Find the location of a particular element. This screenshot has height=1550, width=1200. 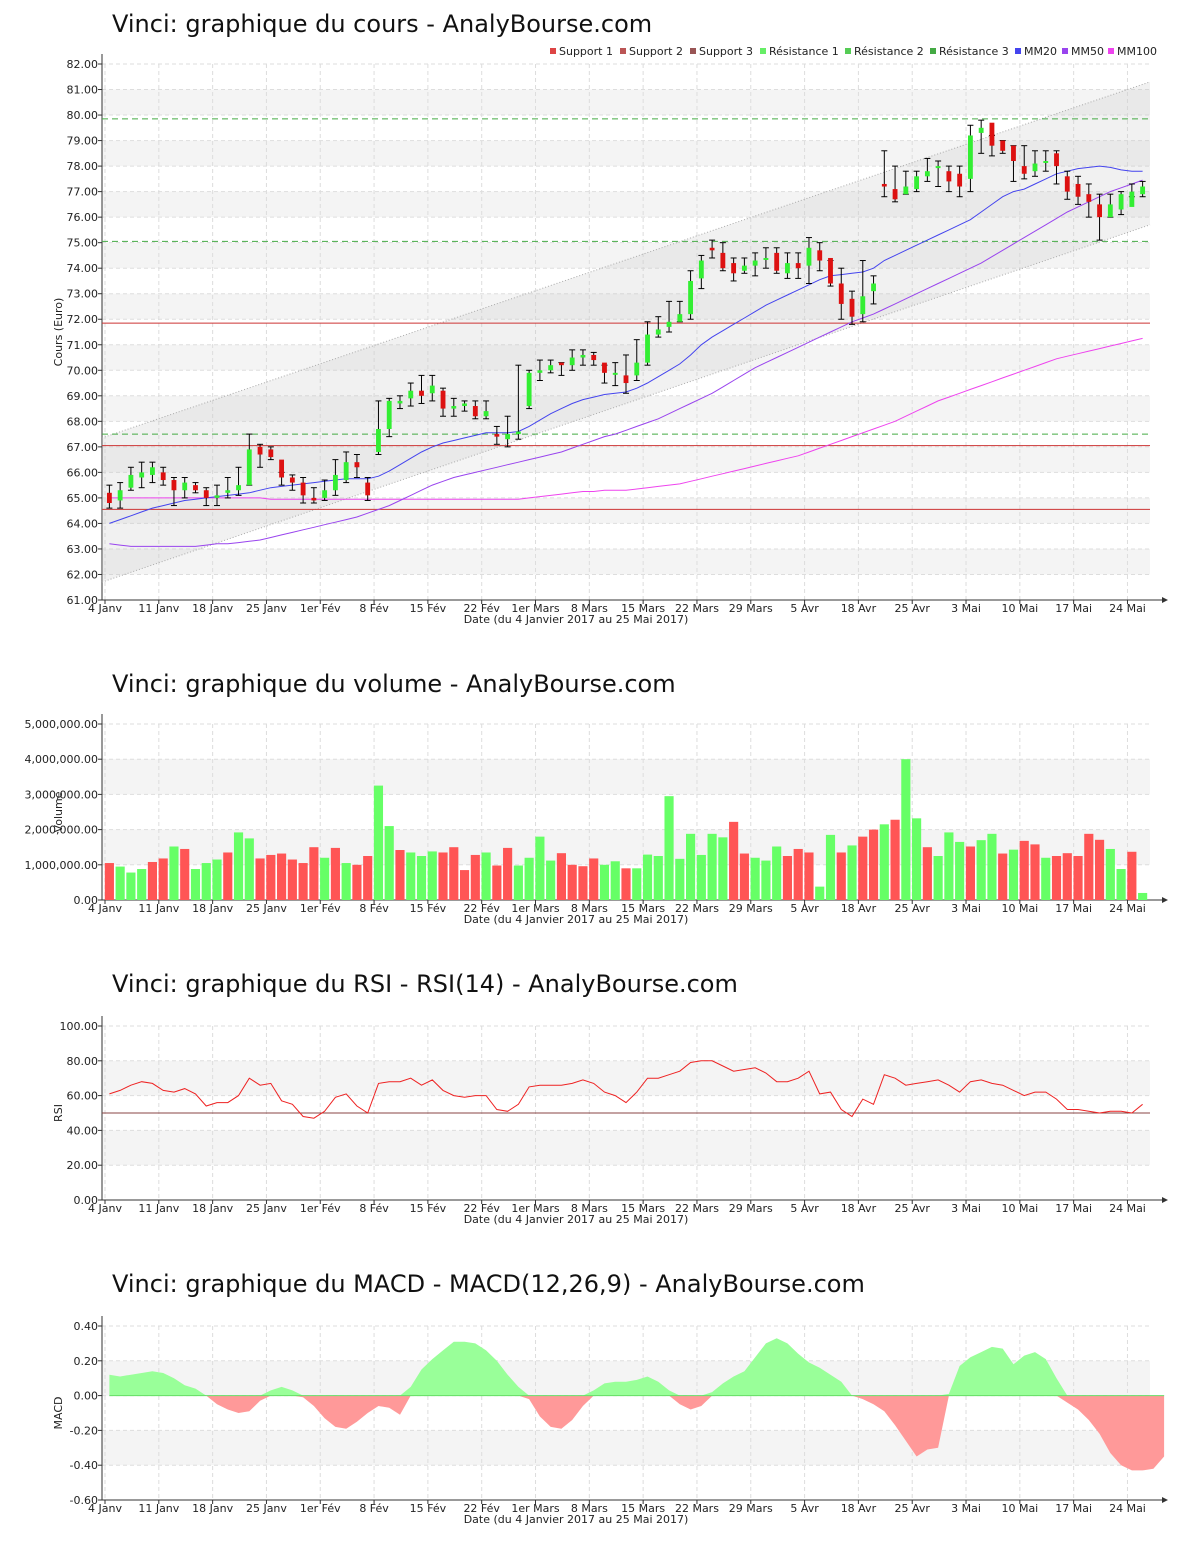

y-tick-label: 4,000,000.00 is located at coordinates (61, 759).